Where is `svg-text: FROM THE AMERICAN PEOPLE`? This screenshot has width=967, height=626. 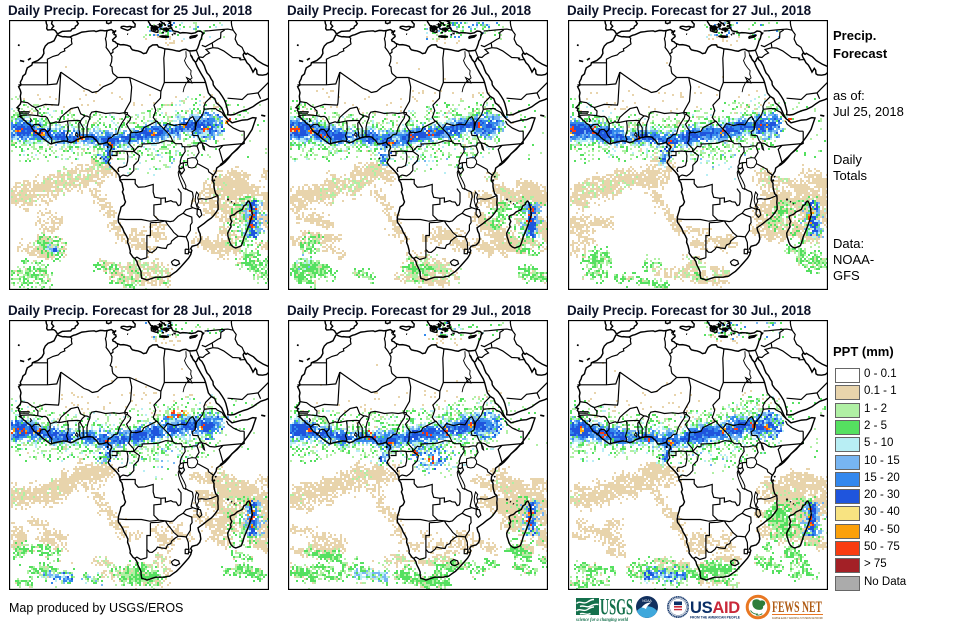
svg-text: FROM THE AMERICAN PEOPLE is located at coordinates (715, 616).